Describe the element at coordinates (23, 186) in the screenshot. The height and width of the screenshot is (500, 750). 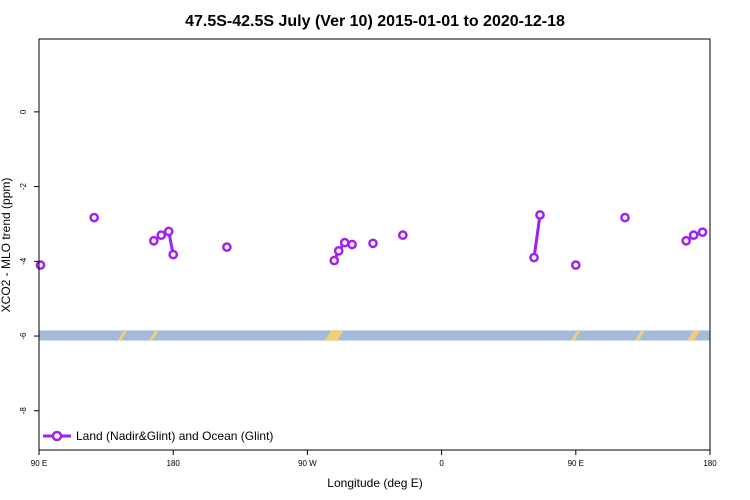
I see `y-tick-label: -2` at that location.